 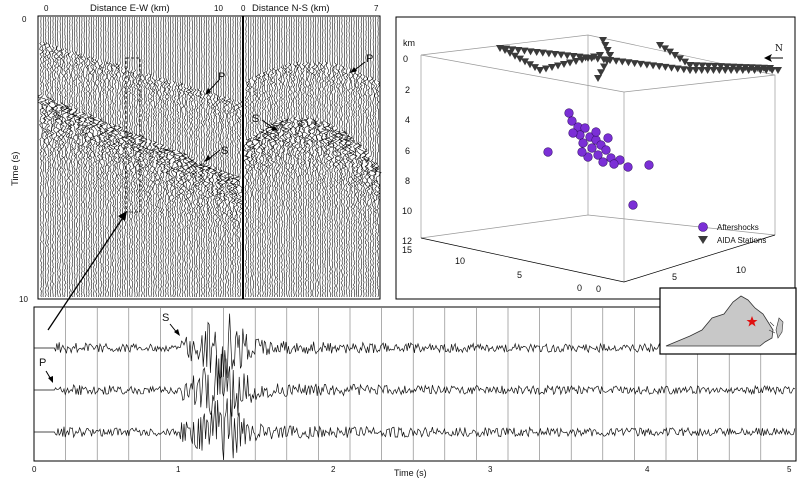 What do you see at coordinates (224, 151) in the screenshot?
I see `s-label-ew: S` at bounding box center [224, 151].